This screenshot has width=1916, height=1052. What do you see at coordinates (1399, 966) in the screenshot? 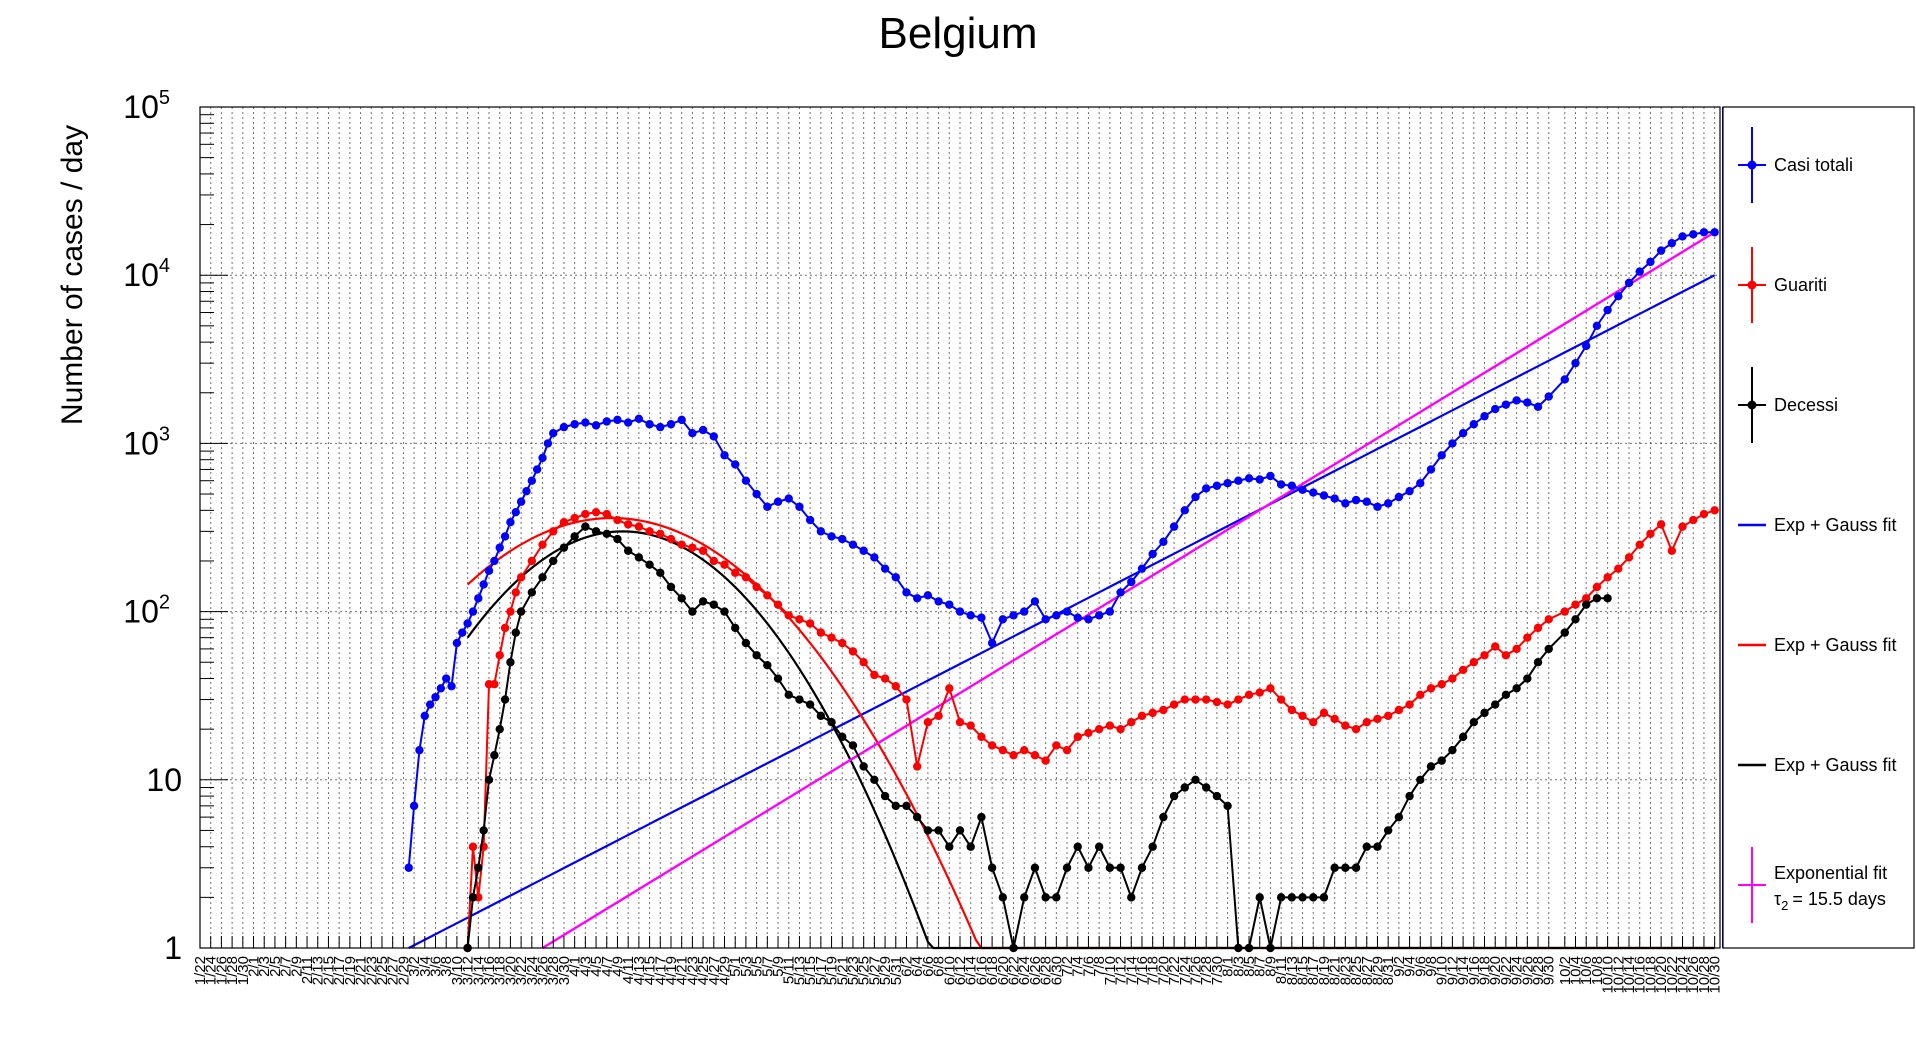
I see `x-tick-label: 9/2` at bounding box center [1399, 966].